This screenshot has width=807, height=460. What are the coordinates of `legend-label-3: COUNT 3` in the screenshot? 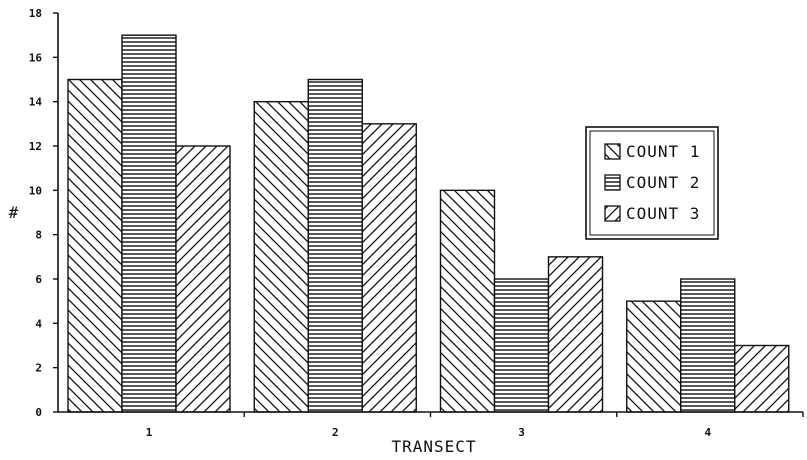 It's located at (663, 213).